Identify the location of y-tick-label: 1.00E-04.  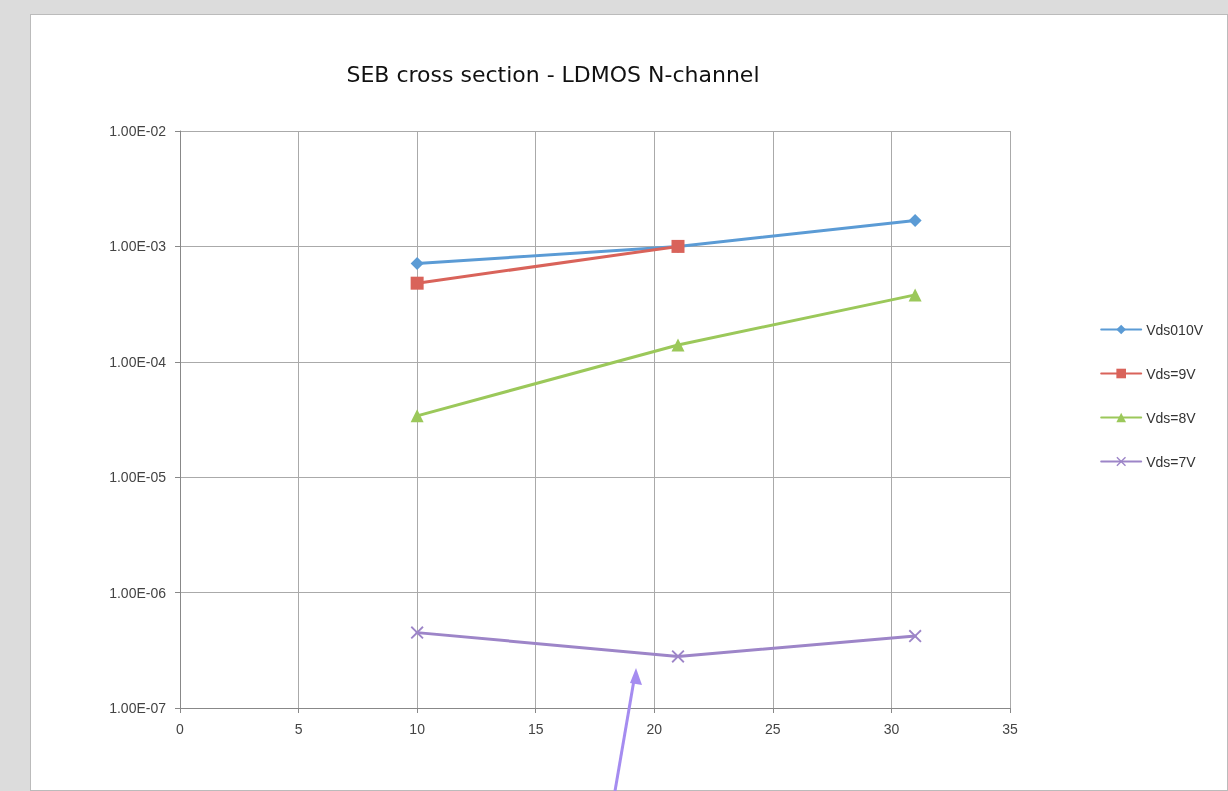
(138, 361).